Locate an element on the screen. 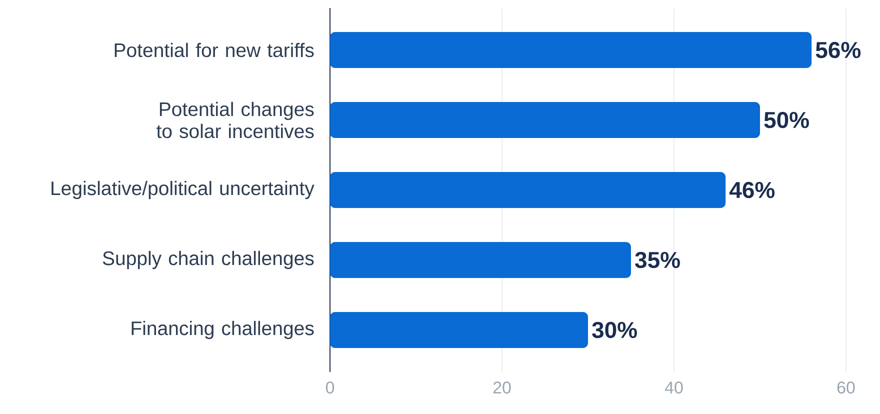 The width and height of the screenshot is (880, 414). x-tick-label: 0 is located at coordinates (330, 388).